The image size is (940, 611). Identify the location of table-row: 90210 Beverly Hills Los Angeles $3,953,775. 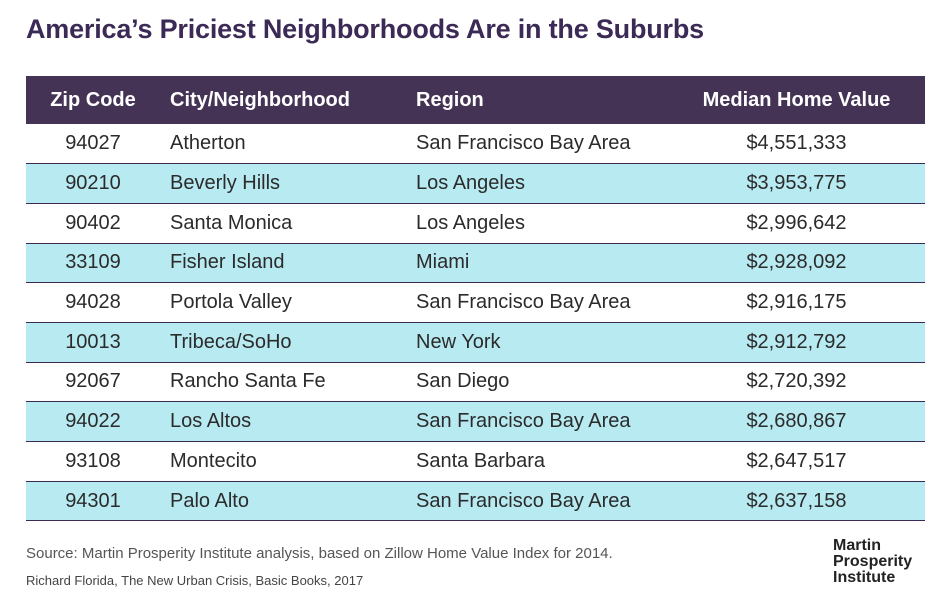
(475, 183).